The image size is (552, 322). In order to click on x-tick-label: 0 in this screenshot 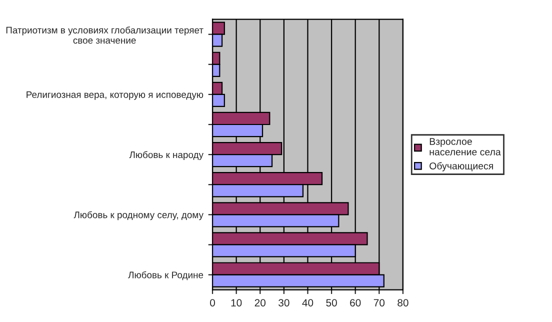, I will do `click(213, 302)`.